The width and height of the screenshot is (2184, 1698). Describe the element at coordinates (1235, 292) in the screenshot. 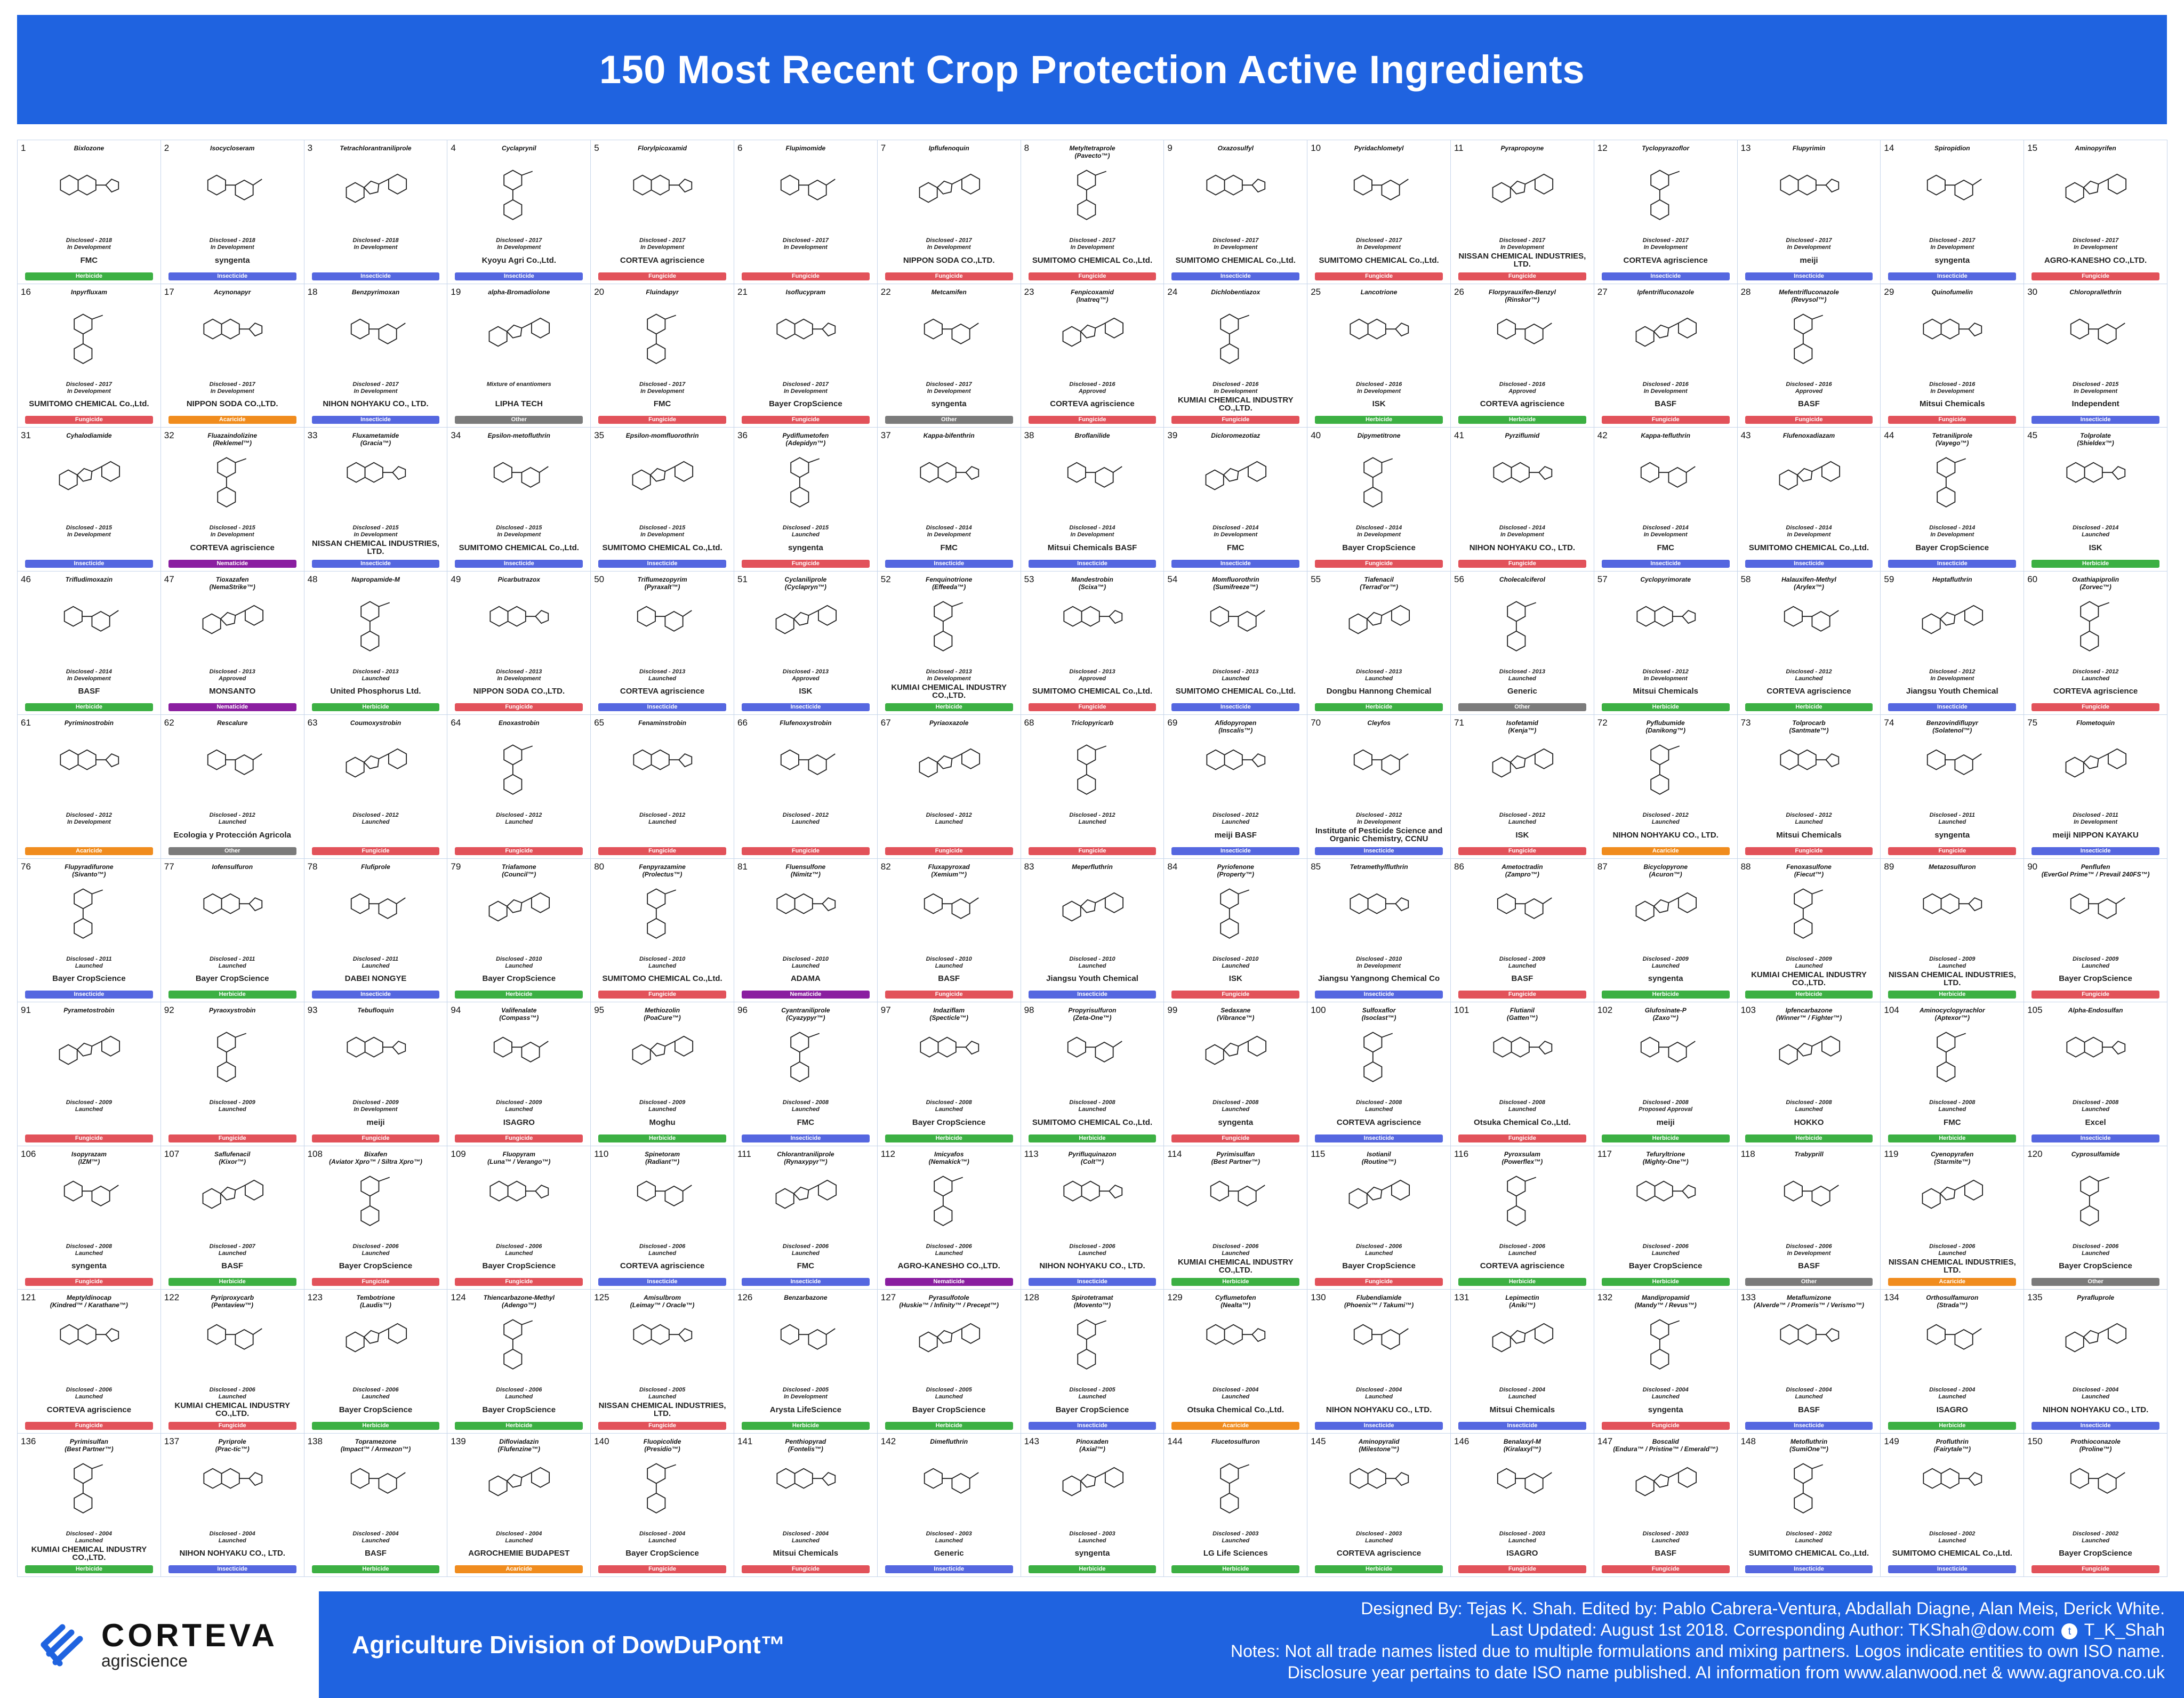

I see `ingredient-name: Dichlobentiazox` at that location.